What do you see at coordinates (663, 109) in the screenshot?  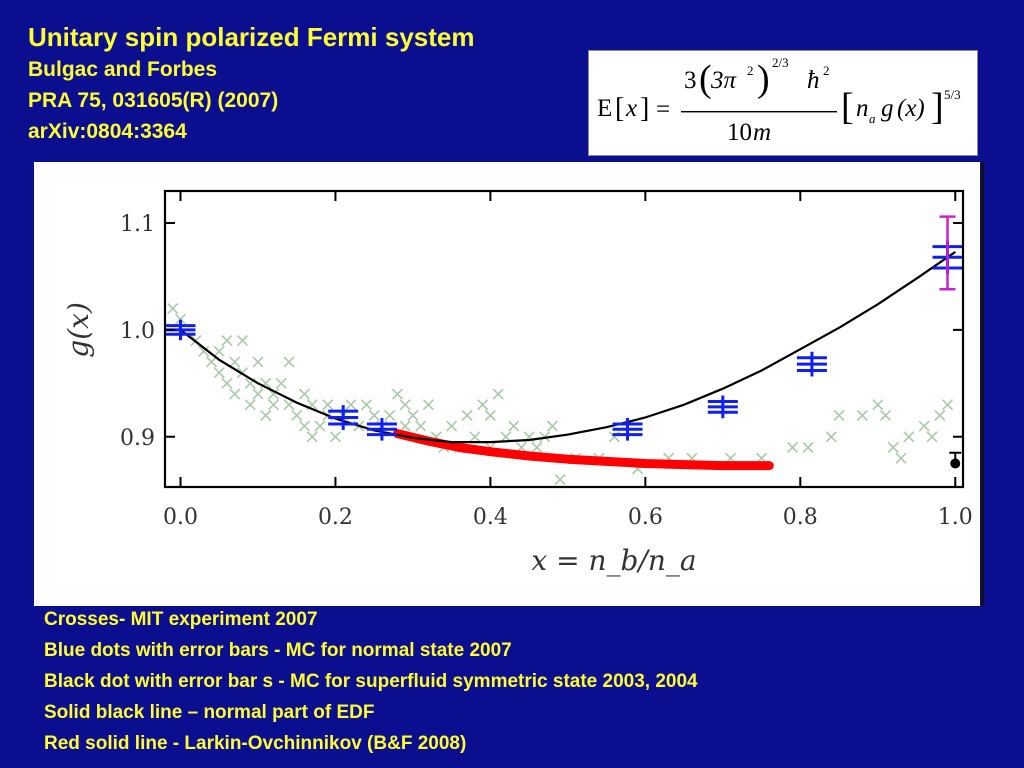 I see `formula-equals: =` at bounding box center [663, 109].